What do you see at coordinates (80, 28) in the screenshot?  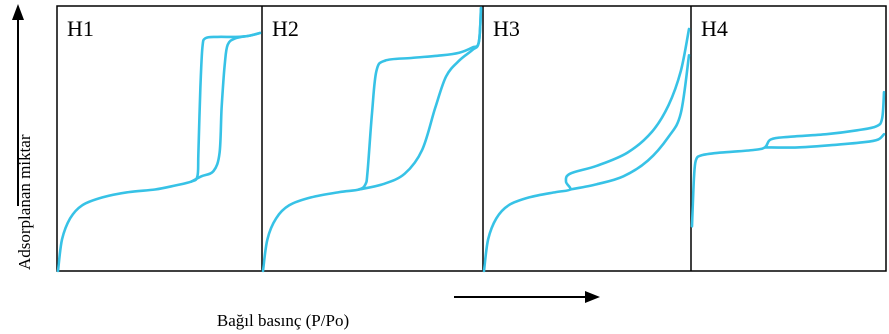 I see `panel-label-h1: H1` at bounding box center [80, 28].